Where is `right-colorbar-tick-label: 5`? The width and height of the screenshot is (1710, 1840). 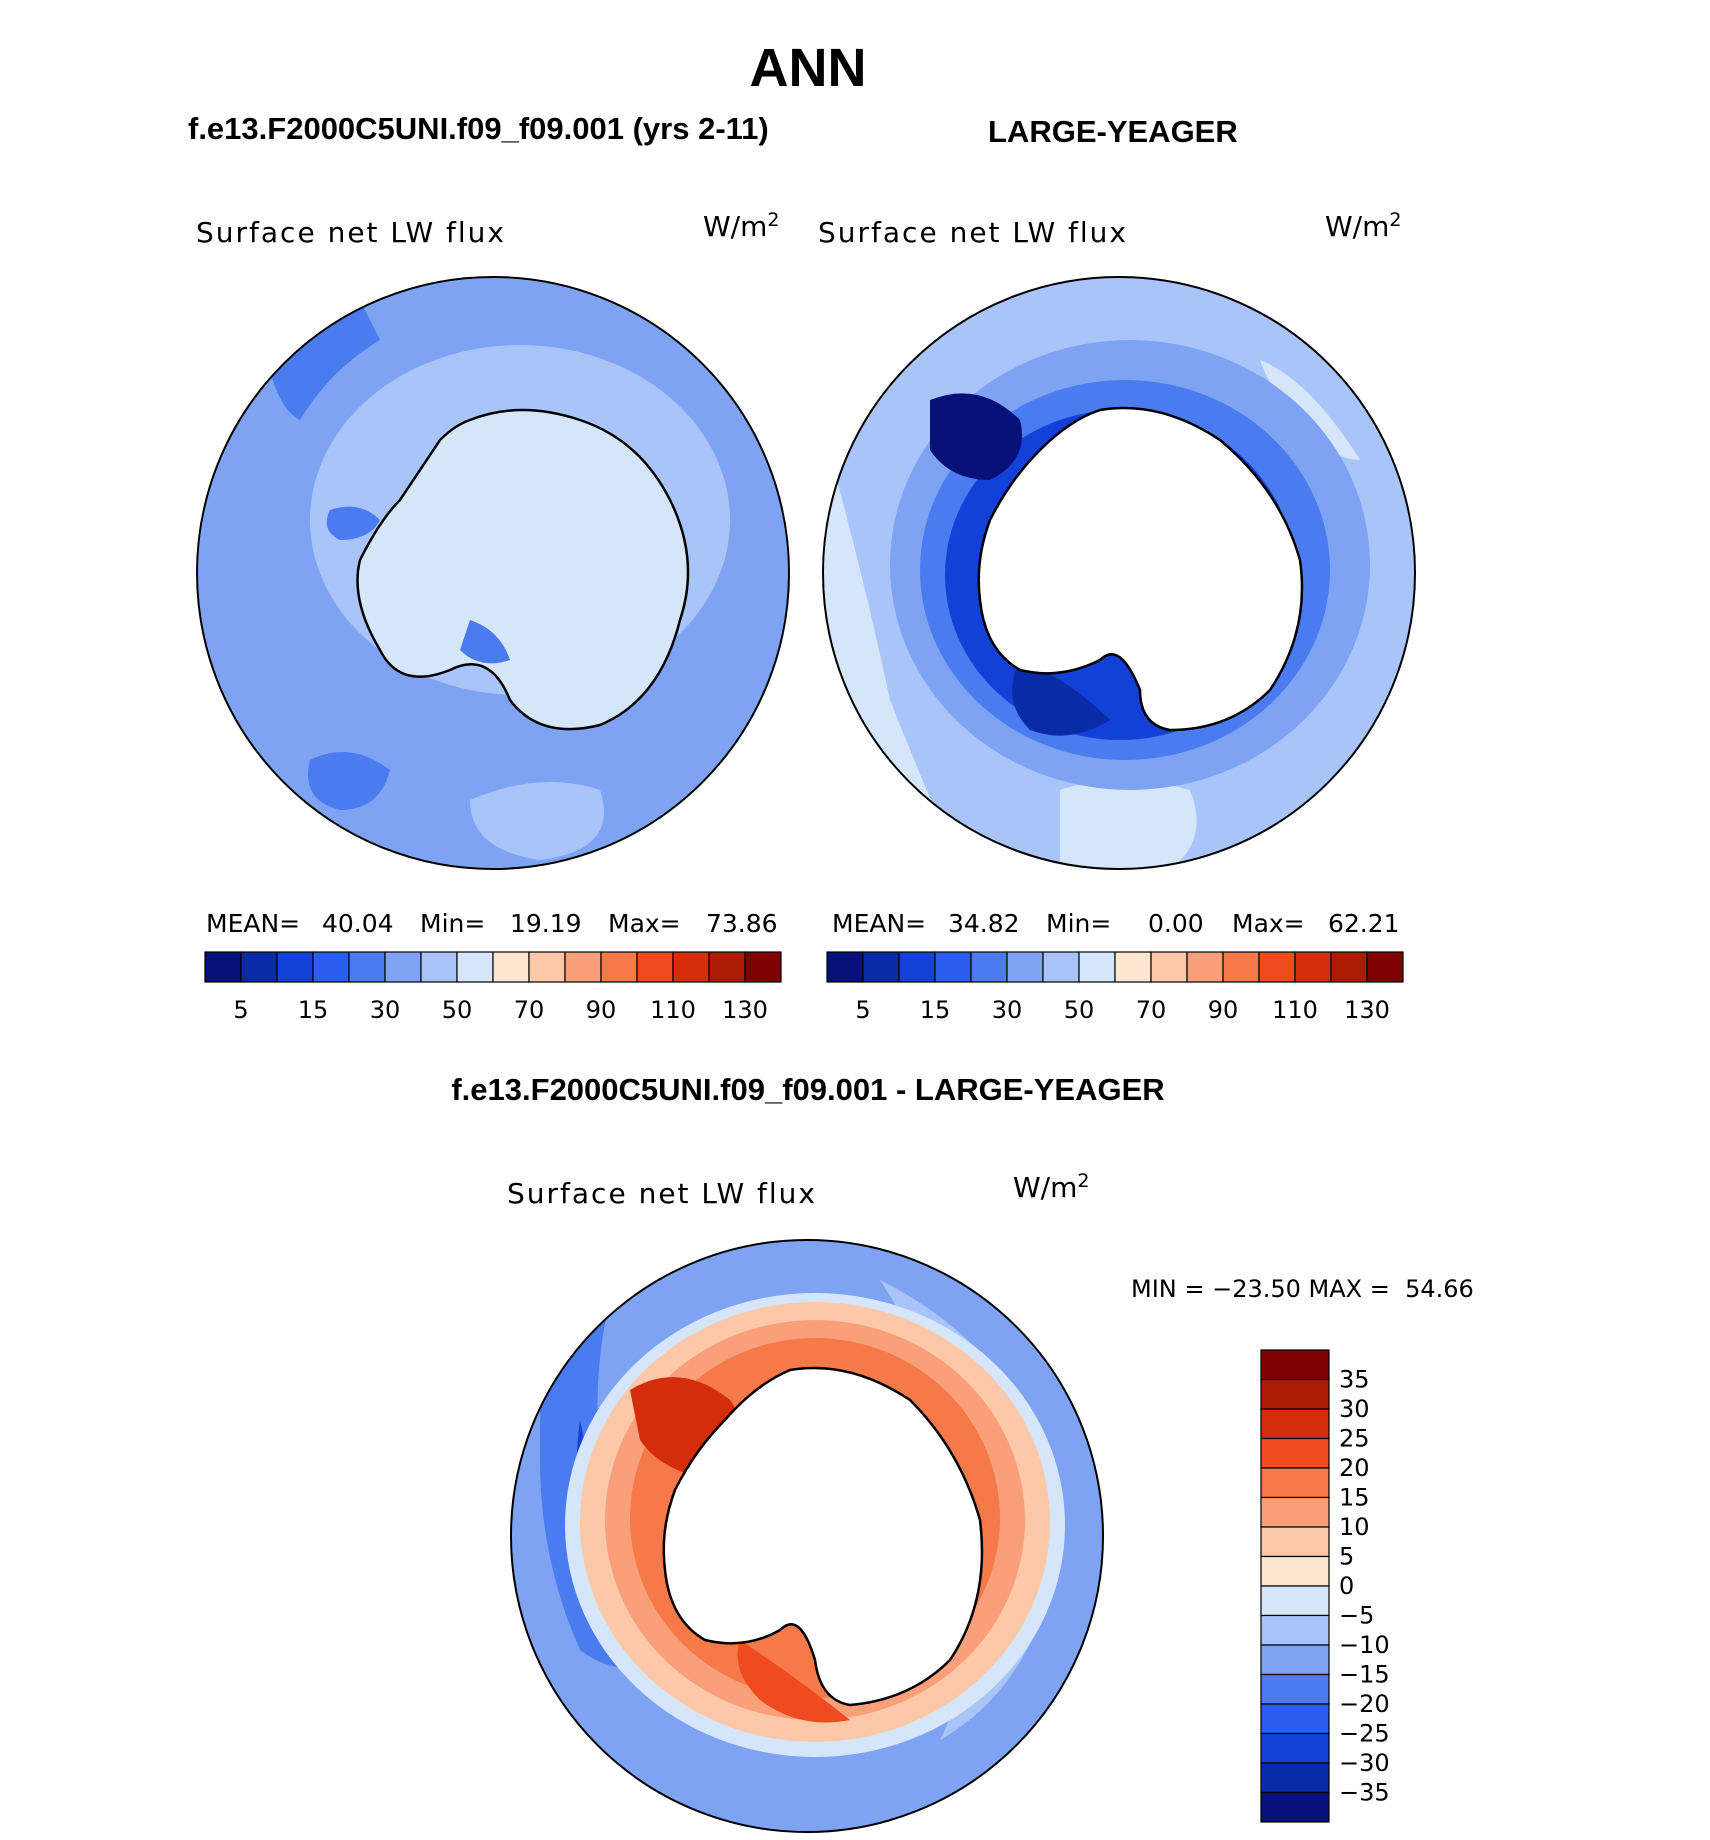
right-colorbar-tick-label: 5 is located at coordinates (862, 1010).